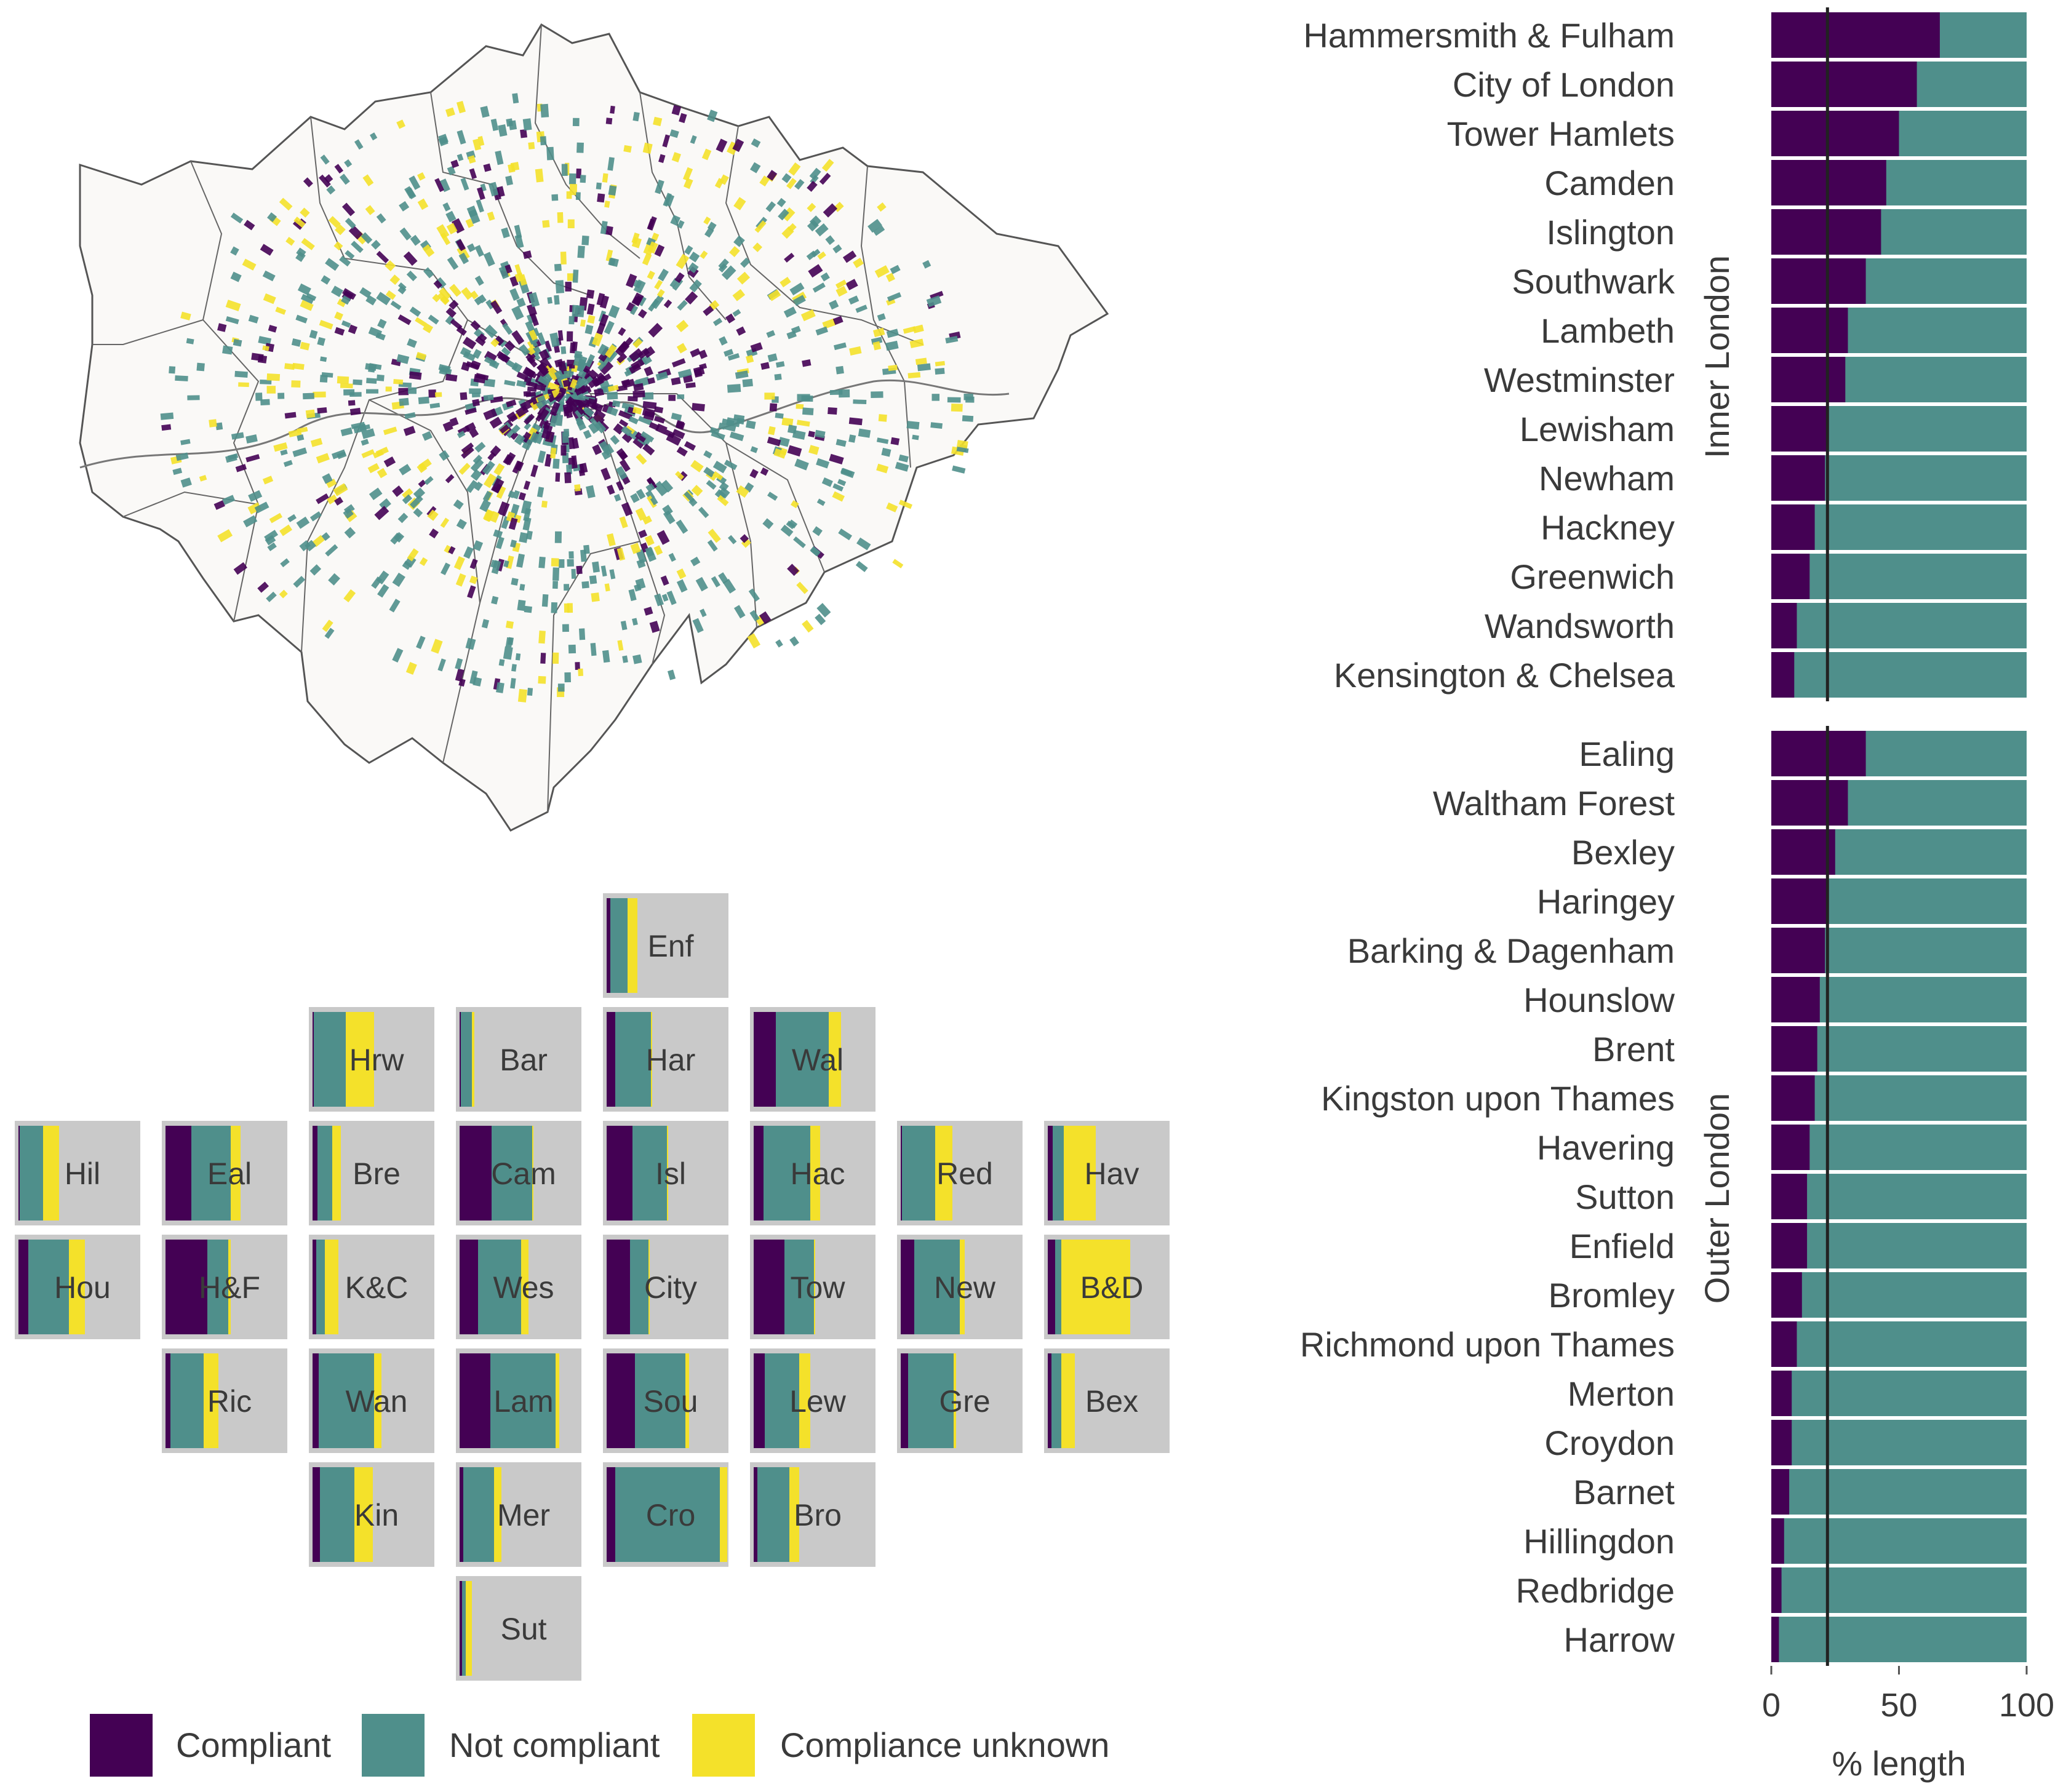  Describe the element at coordinates (1899, 1640) in the screenshot. I see `bar-not-compliant` at that location.